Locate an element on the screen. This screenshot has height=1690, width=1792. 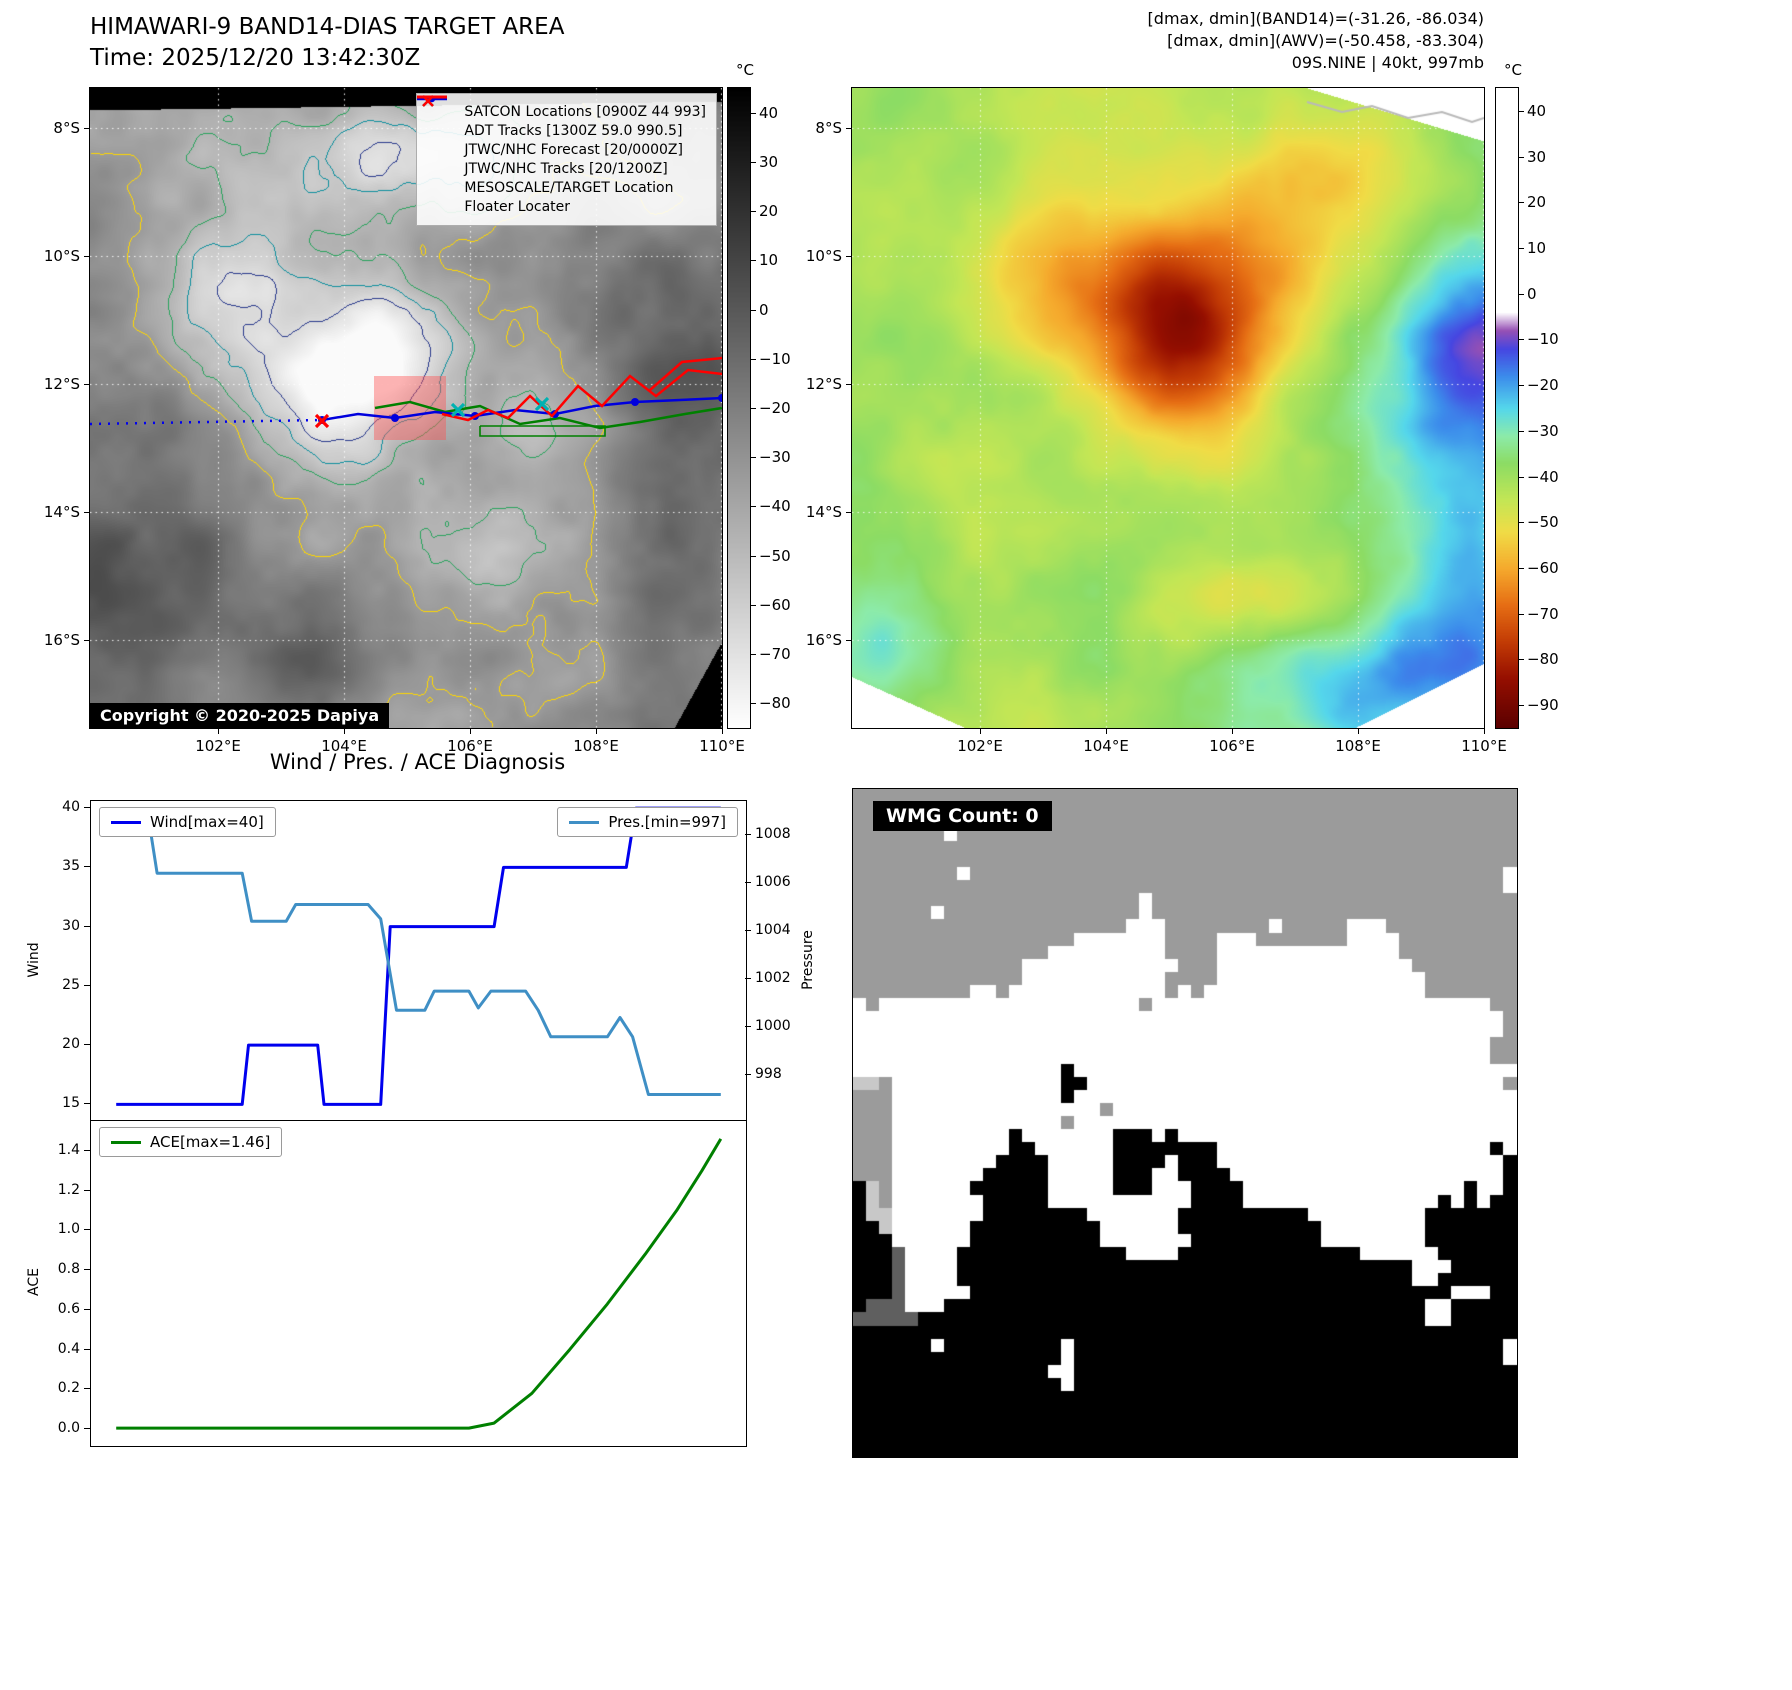
pressure-tick-label: 1002 is located at coordinates (773, 978).